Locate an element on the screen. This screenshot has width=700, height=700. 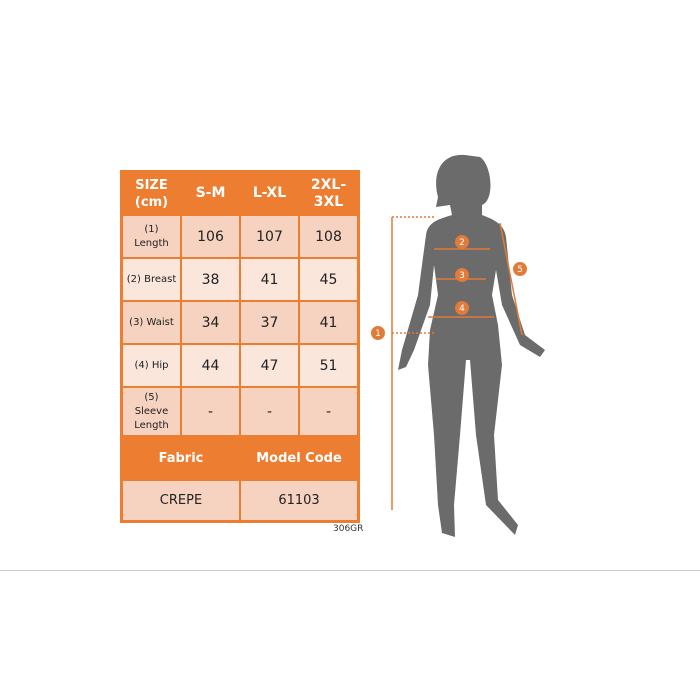
table-row: (4) Hip 44 47 51 is located at coordinates (240, 365).